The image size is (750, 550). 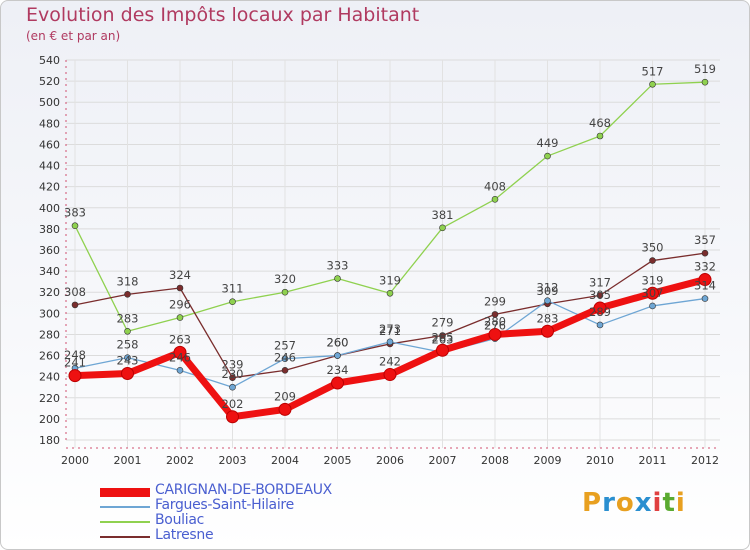 I want to click on legend-swatch, so click(x=125, y=537).